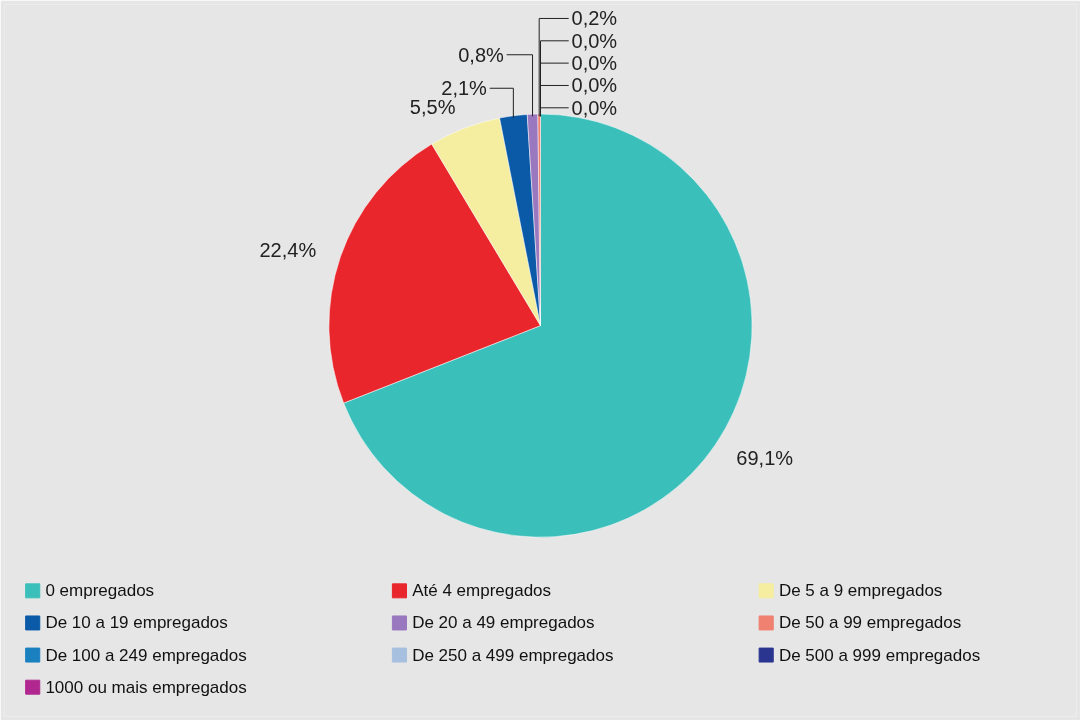 Image resolution: width=1086 pixels, height=726 pixels. Describe the element at coordinates (594, 18) in the screenshot. I see `data-label: 0,2%` at that location.